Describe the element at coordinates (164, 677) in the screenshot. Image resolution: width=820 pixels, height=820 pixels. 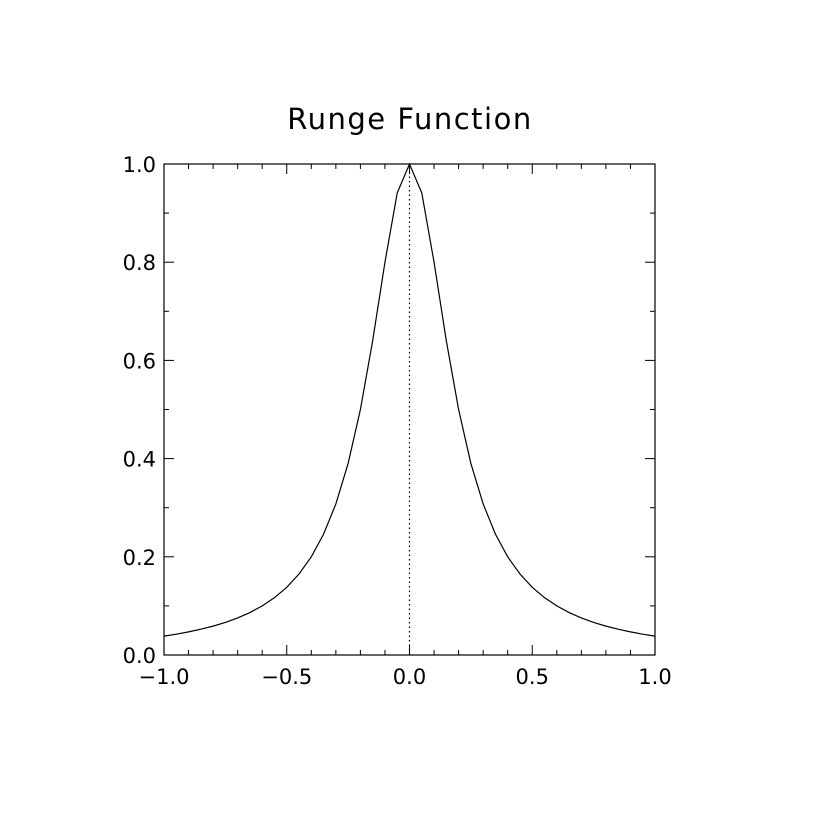
I see `x-tick-label: −1.0` at that location.